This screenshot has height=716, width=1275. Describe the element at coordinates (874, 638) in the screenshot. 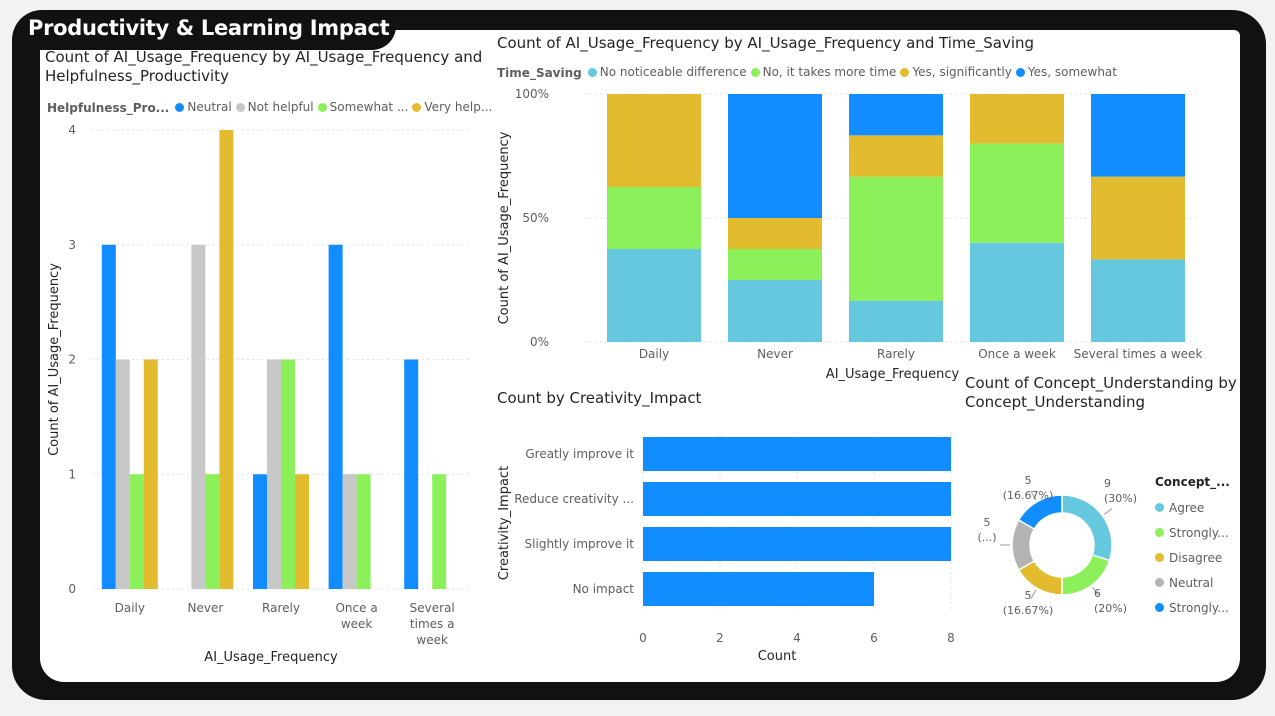

I see `x-tick-label: 6` at that location.